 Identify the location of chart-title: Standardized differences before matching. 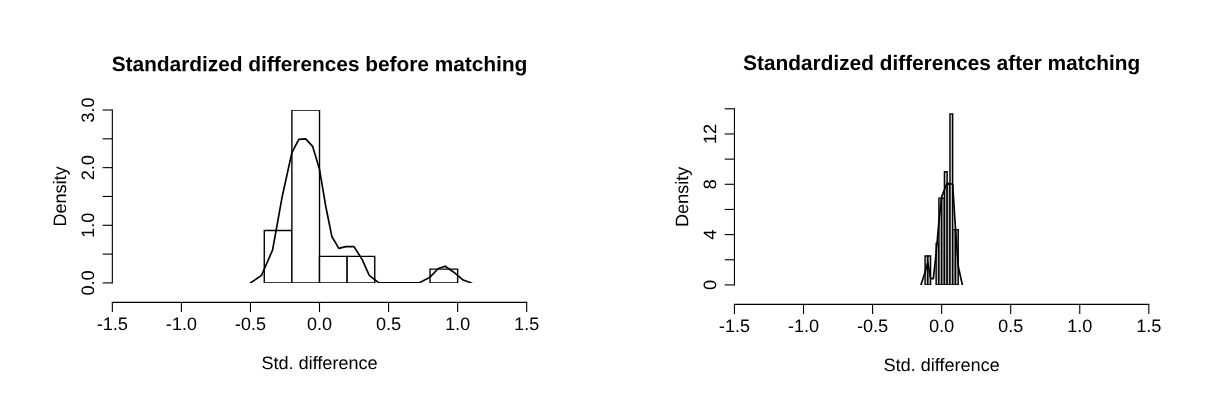
(319, 66).